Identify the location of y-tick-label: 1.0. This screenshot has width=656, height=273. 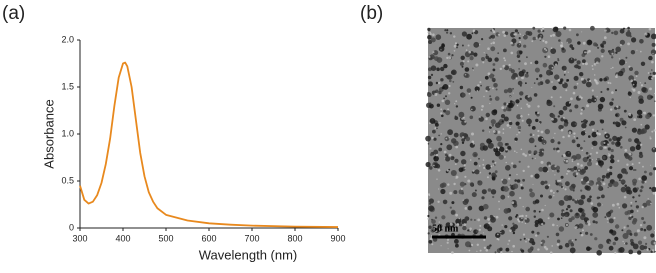
(67, 133).